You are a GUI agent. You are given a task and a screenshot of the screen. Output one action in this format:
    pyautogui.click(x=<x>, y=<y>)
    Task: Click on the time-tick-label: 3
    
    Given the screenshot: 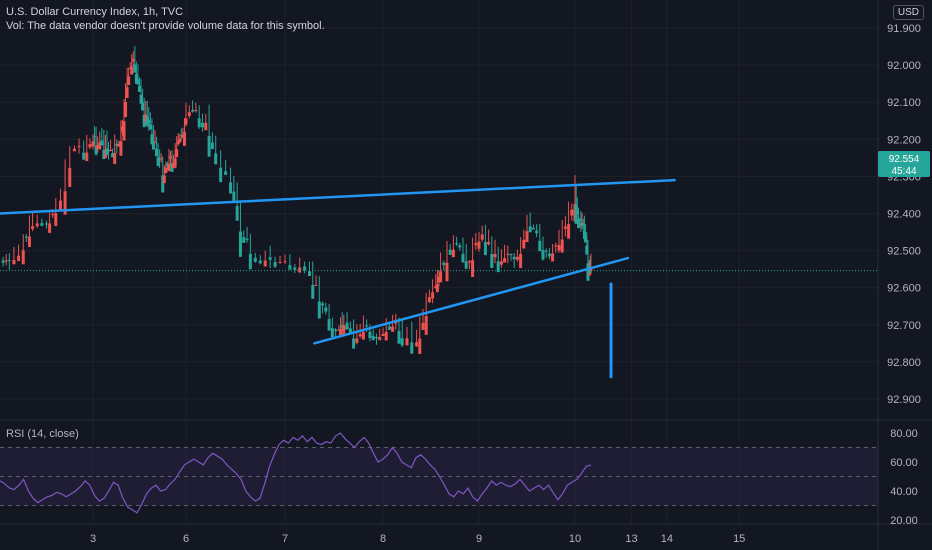 What is the action you would take?
    pyautogui.click(x=93, y=539)
    